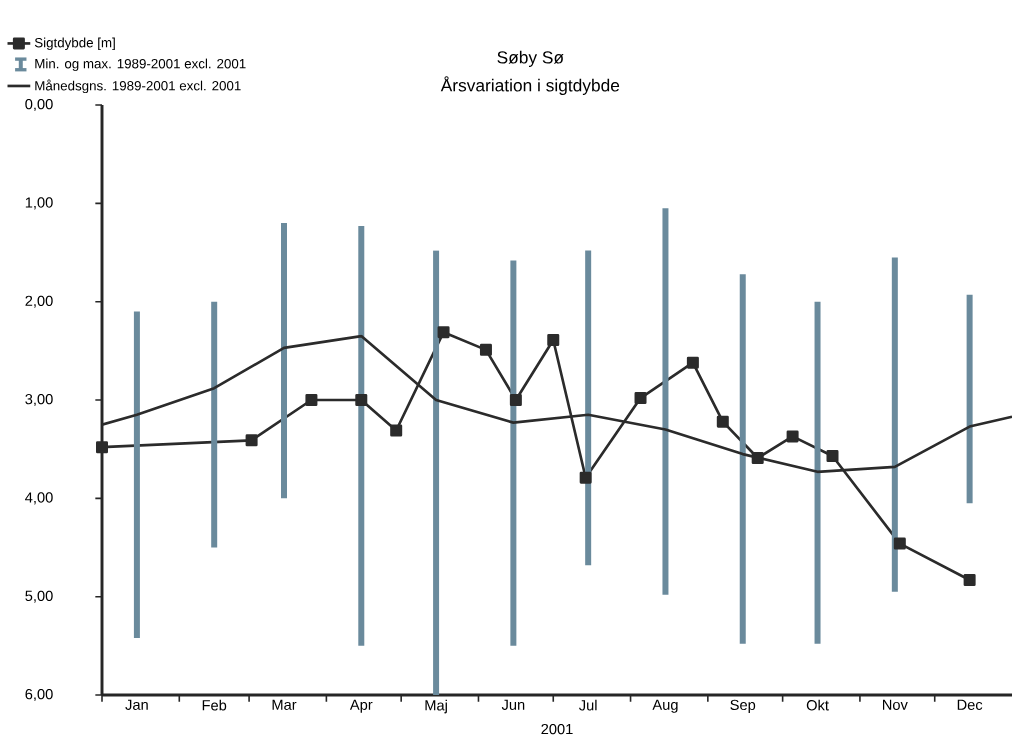  What do you see at coordinates (214, 705) in the screenshot?
I see `x-tick-label: Feb` at bounding box center [214, 705].